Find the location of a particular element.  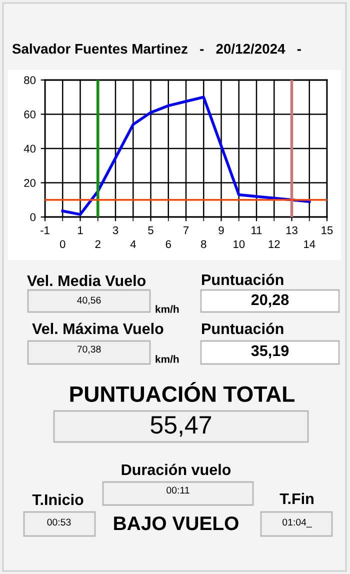

x-tick-label: 15 is located at coordinates (327, 230).